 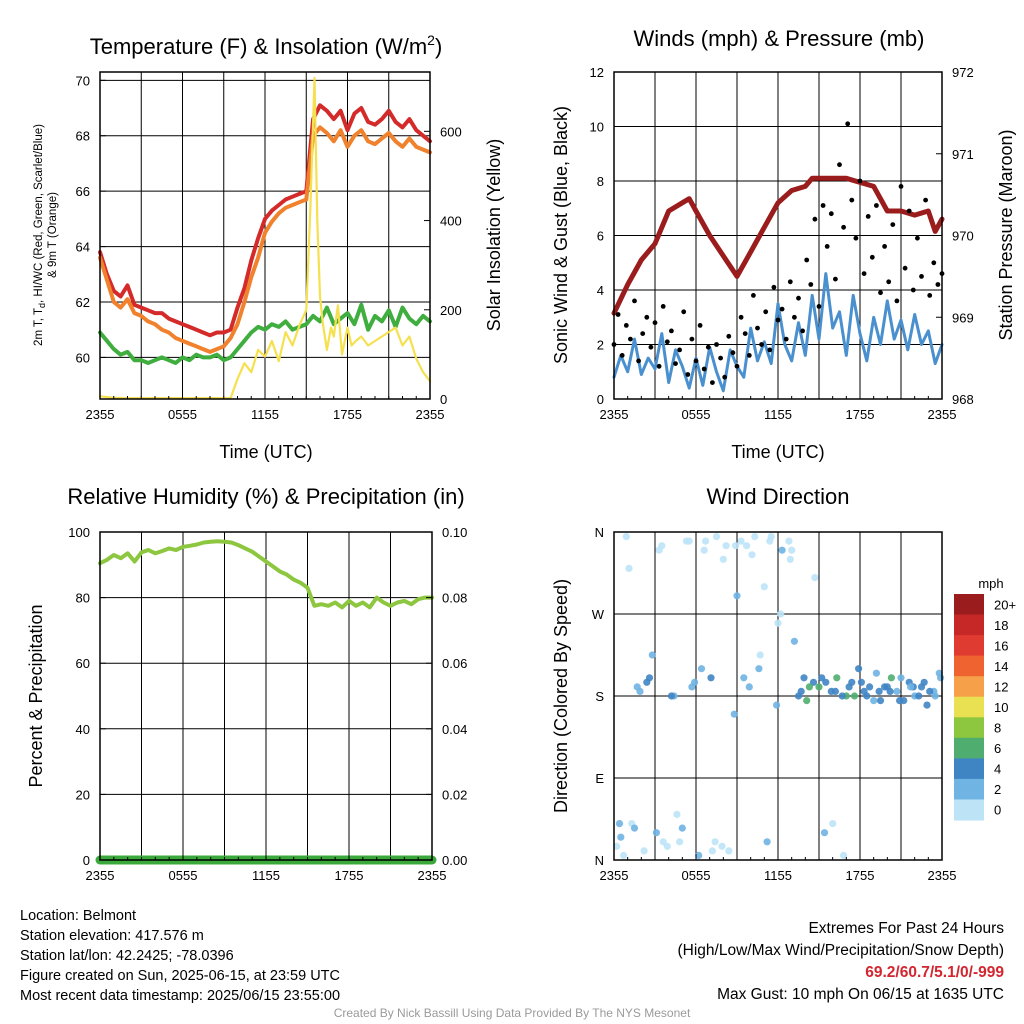 What do you see at coordinates (997, 769) in the screenshot?
I see `colorbar-label: 4` at bounding box center [997, 769].